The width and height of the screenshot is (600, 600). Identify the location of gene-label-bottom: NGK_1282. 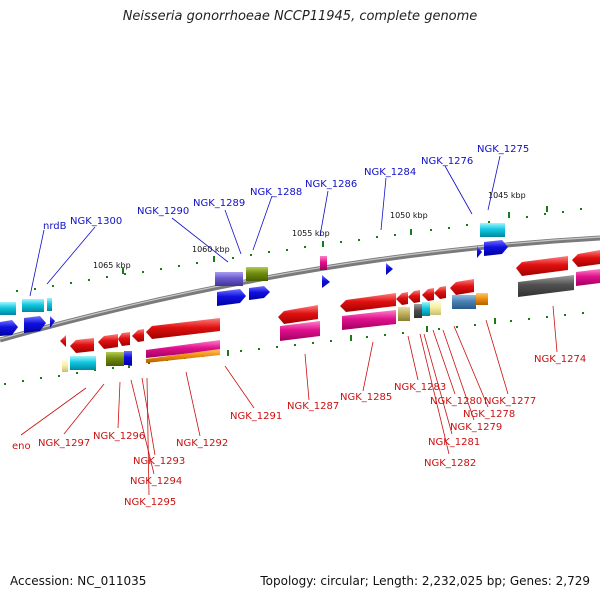
(450, 463).